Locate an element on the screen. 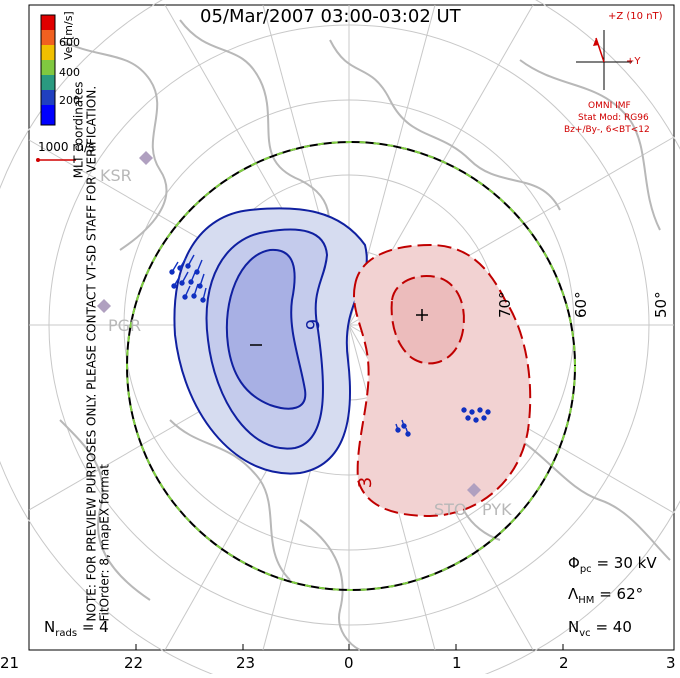 The width and height of the screenshot is (680, 678). imf-clock is located at coordinates (604, 60).